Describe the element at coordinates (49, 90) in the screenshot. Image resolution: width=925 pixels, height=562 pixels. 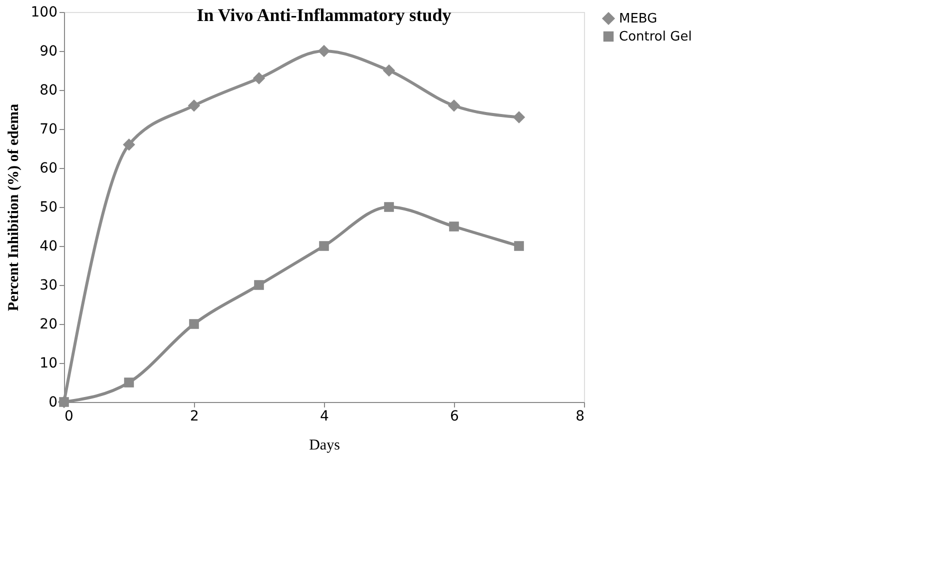
I see `y-tick-label: 80` at that location.